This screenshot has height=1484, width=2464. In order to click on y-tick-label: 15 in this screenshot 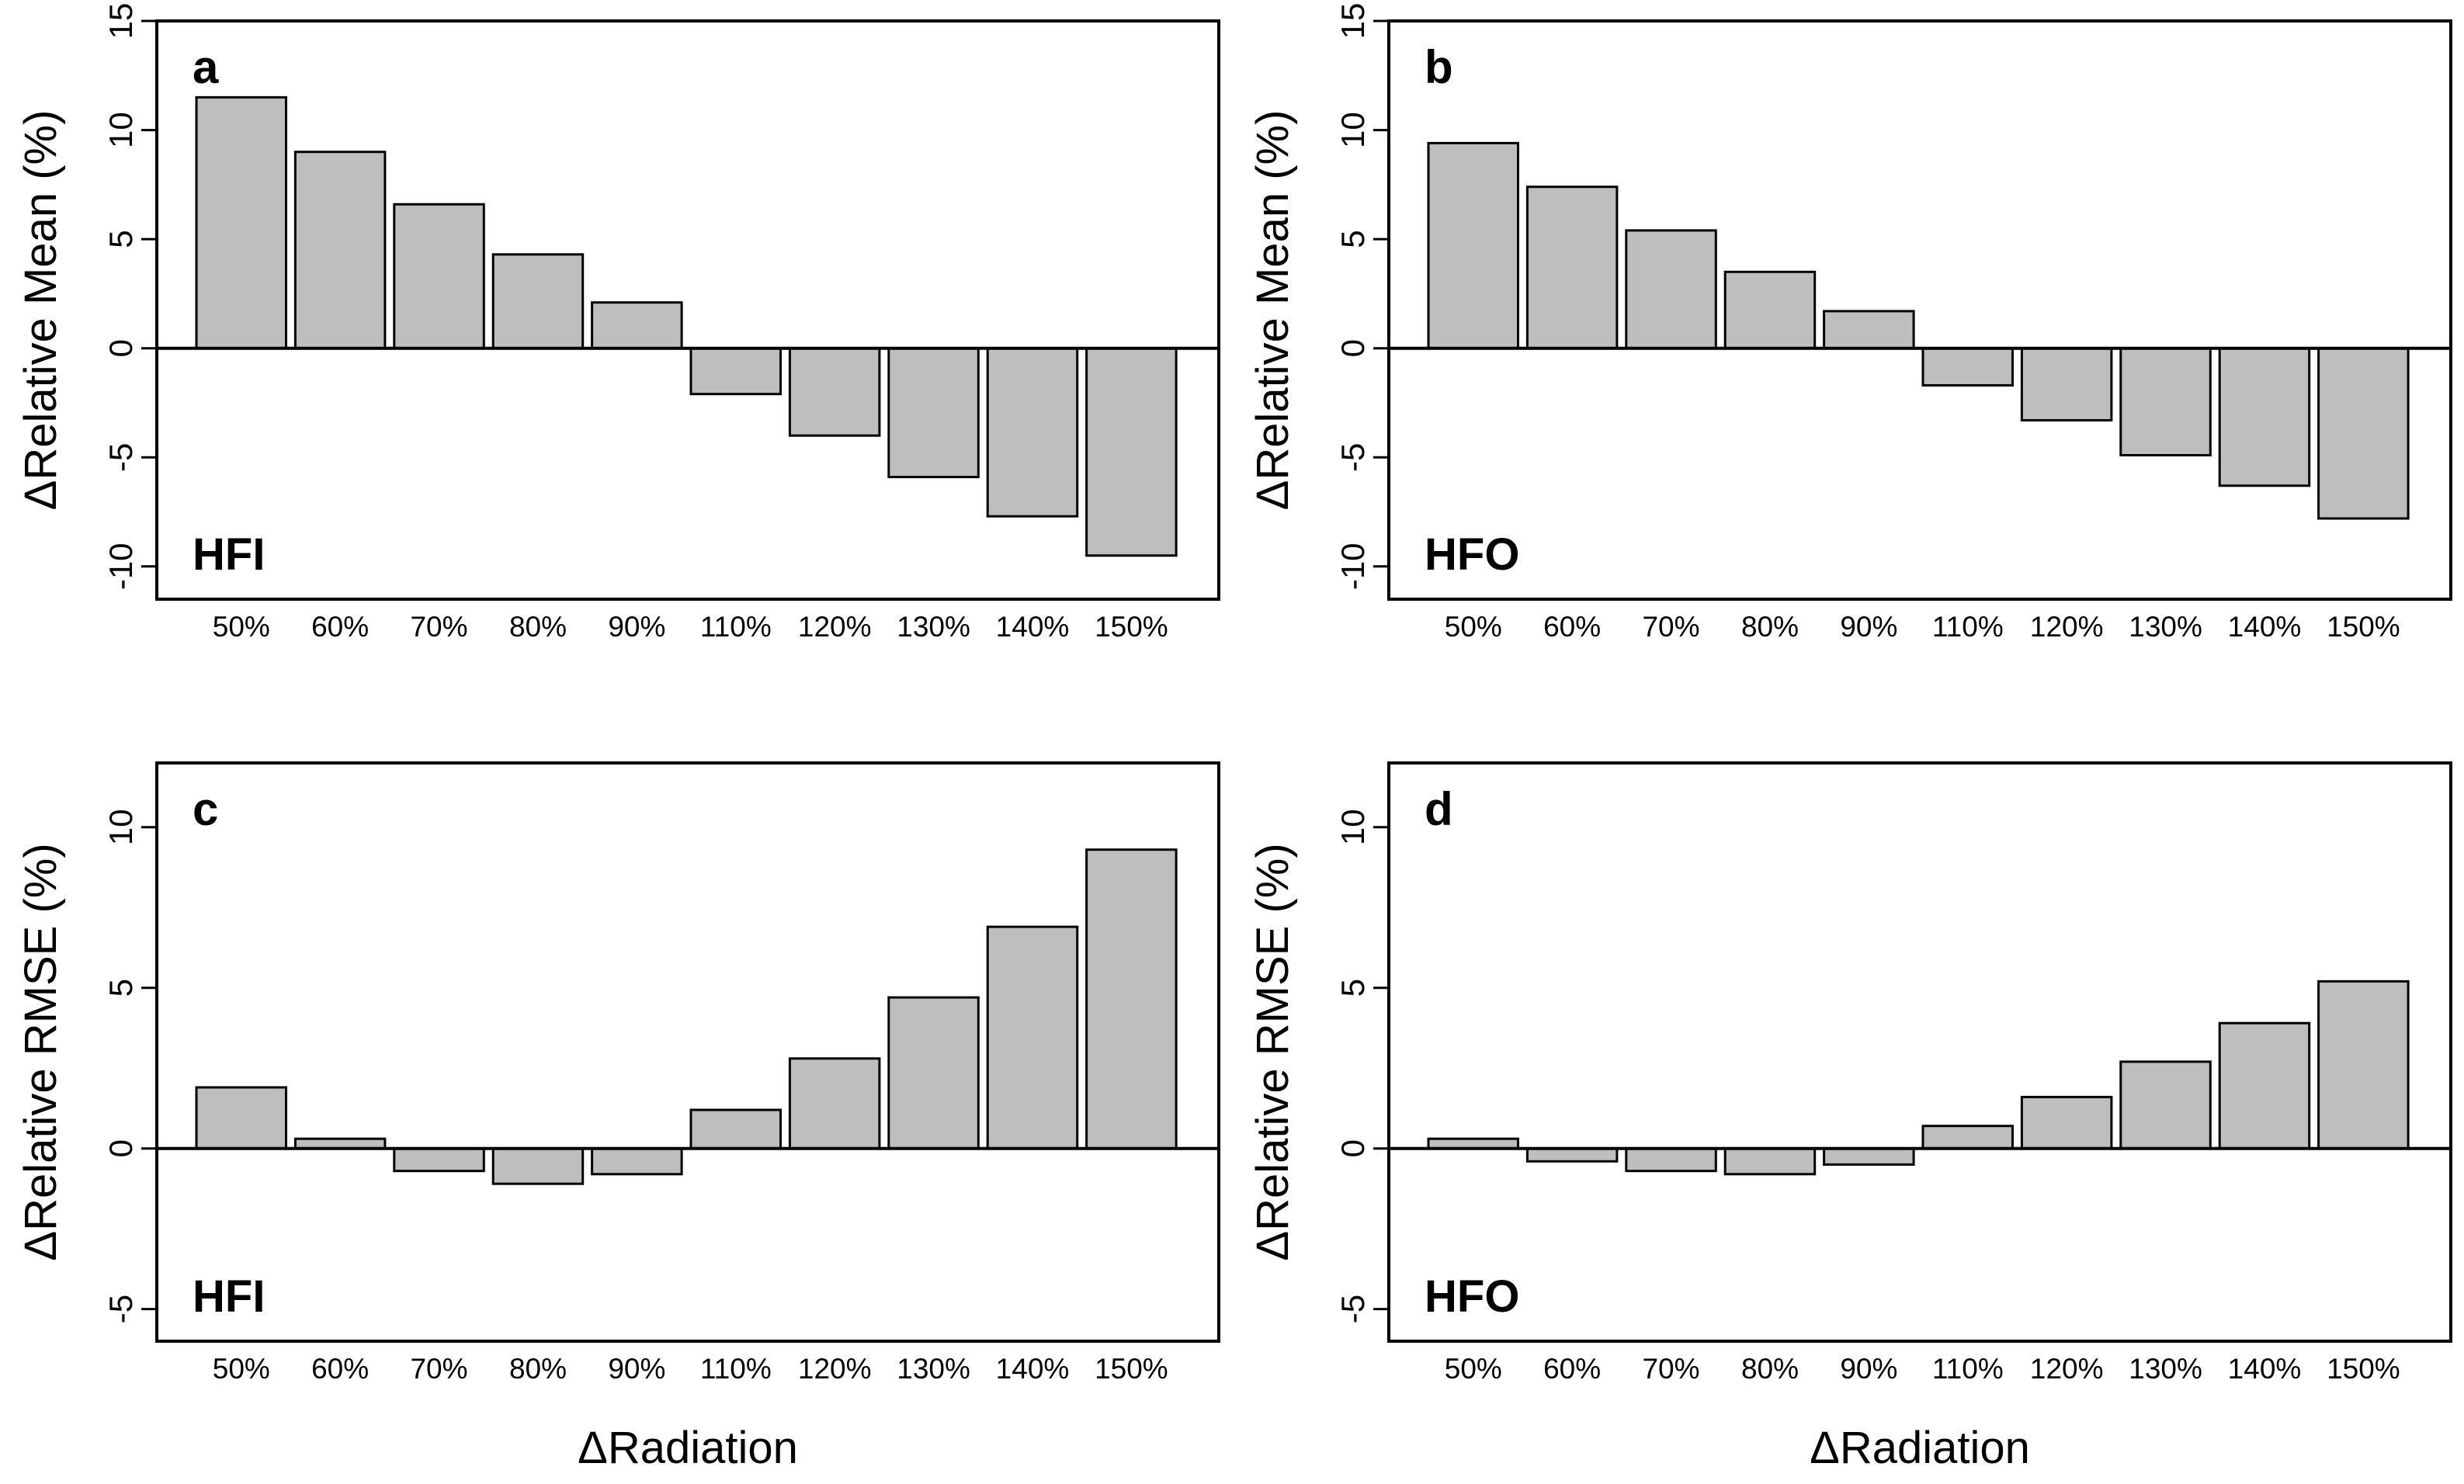, I will do `click(1352, 22)`.